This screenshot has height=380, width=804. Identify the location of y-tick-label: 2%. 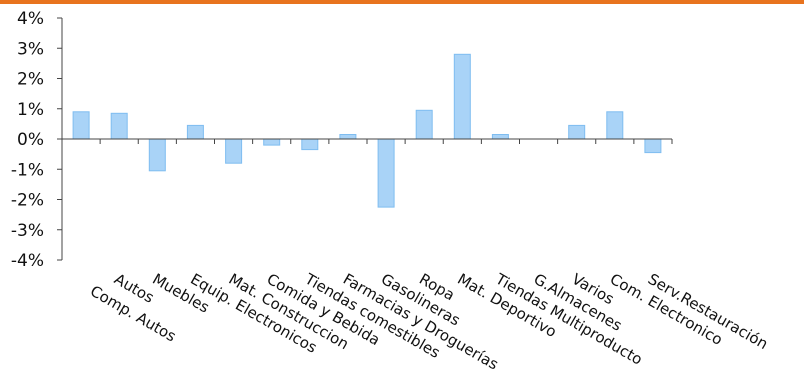
(30, 80).